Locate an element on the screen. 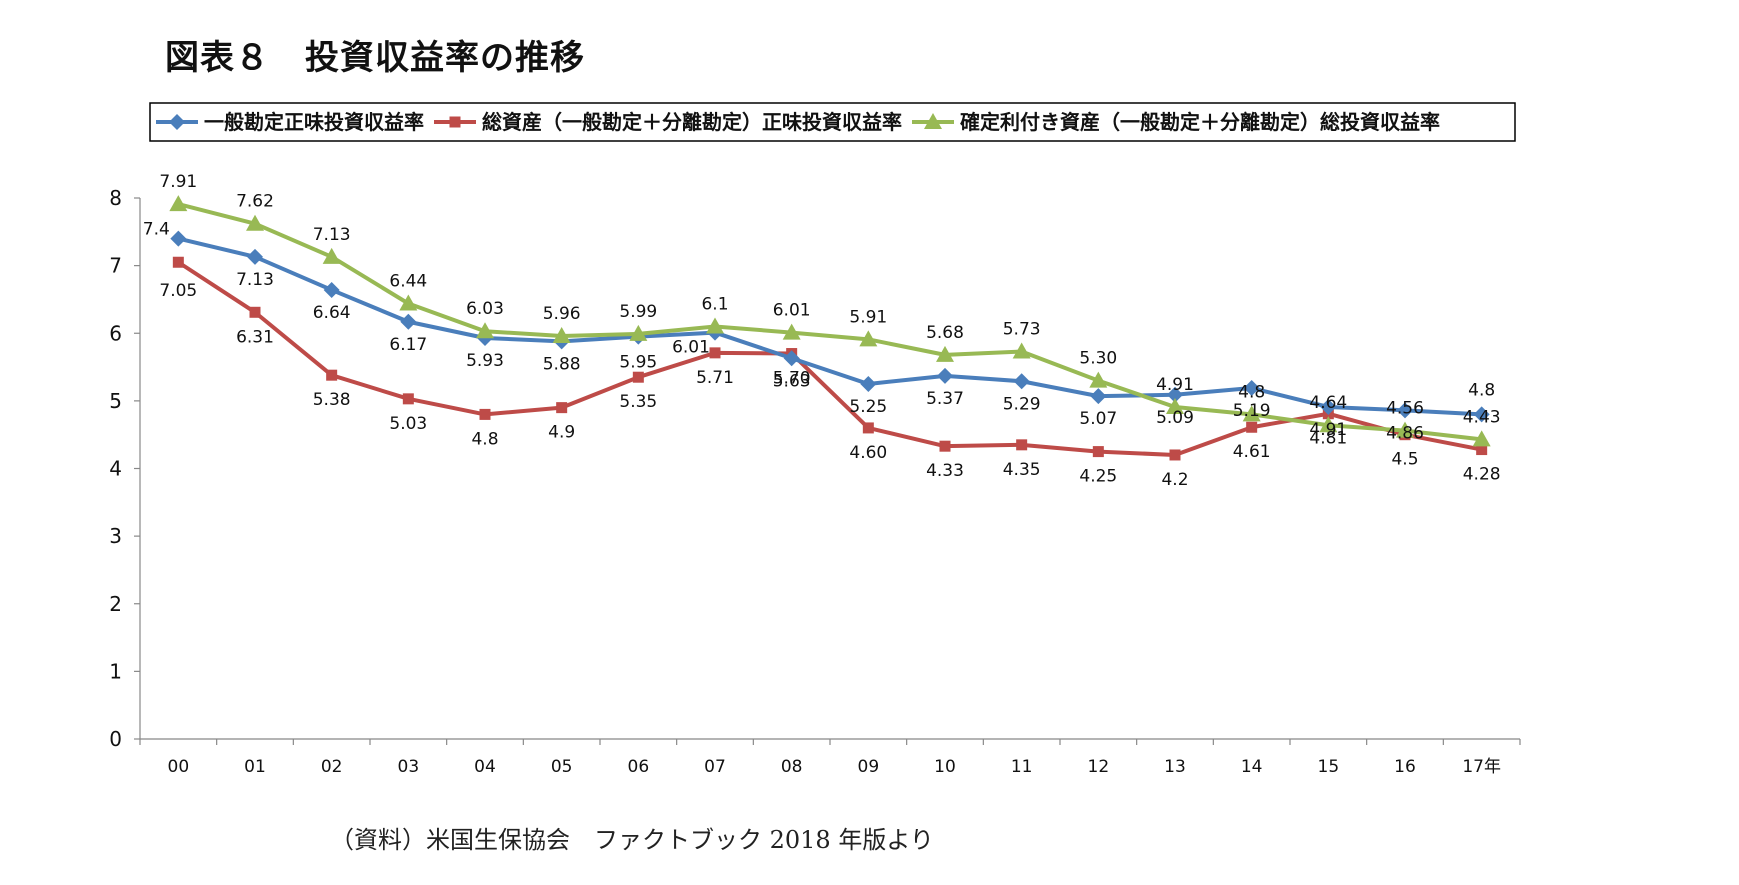 The width and height of the screenshot is (1739, 885). legend-item-1: 総資産（一般勘定＋分離勘定）正味投資収益率 is located at coordinates (692, 122).